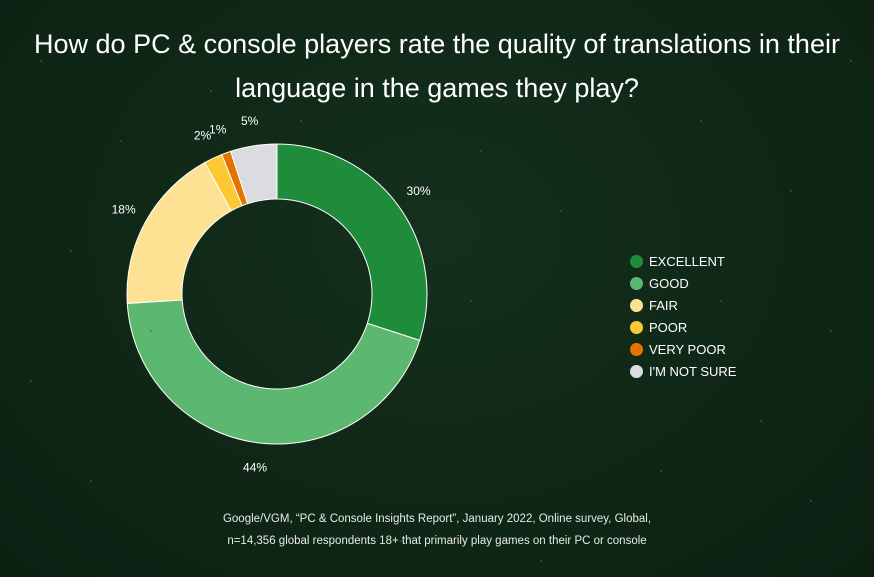 This screenshot has width=874, height=577. Describe the element at coordinates (179, 232) in the screenshot. I see `slice-fair` at that location.